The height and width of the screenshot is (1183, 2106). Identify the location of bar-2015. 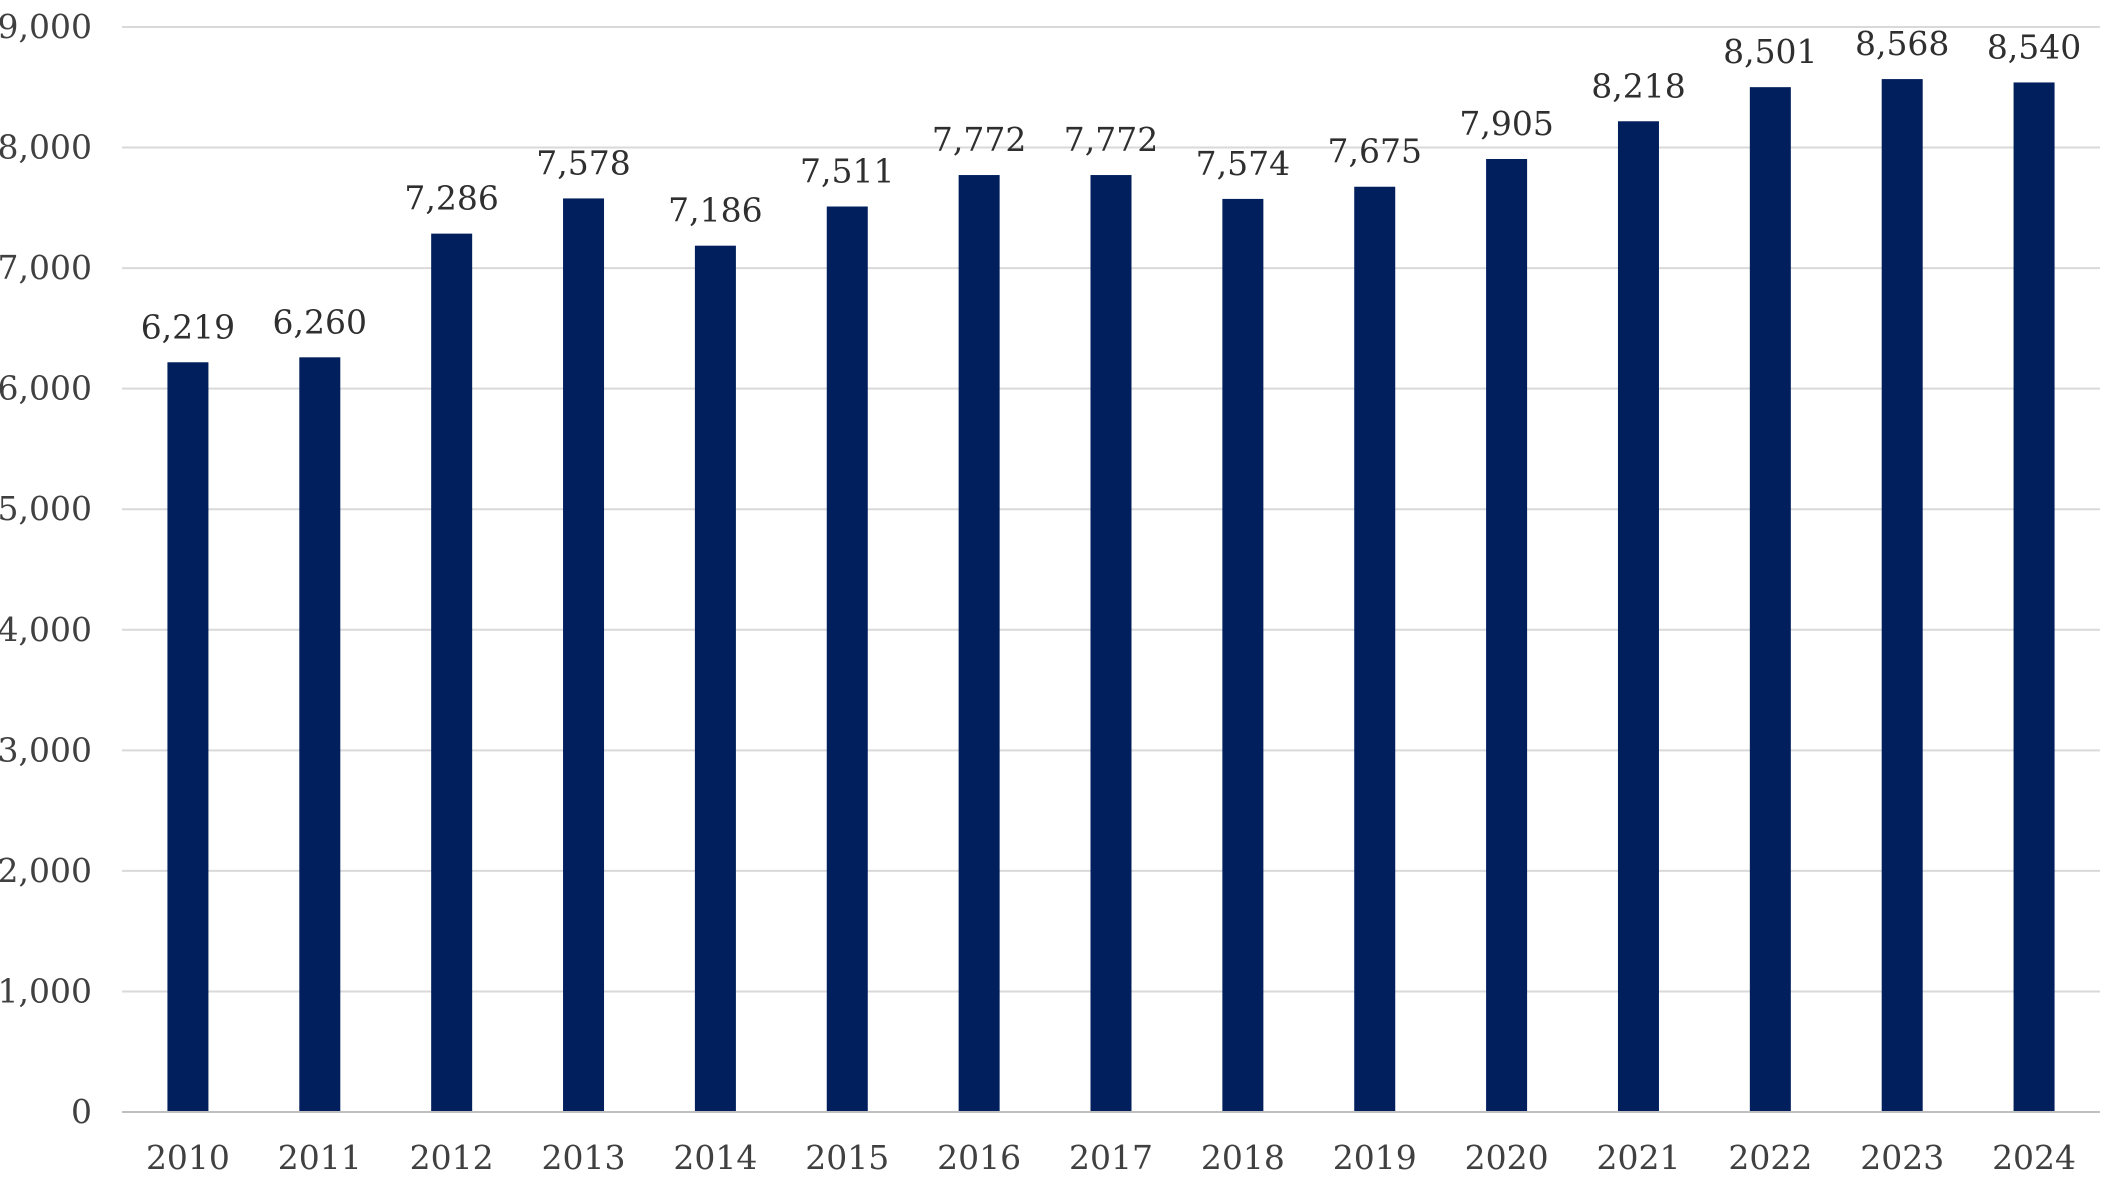
(847, 659).